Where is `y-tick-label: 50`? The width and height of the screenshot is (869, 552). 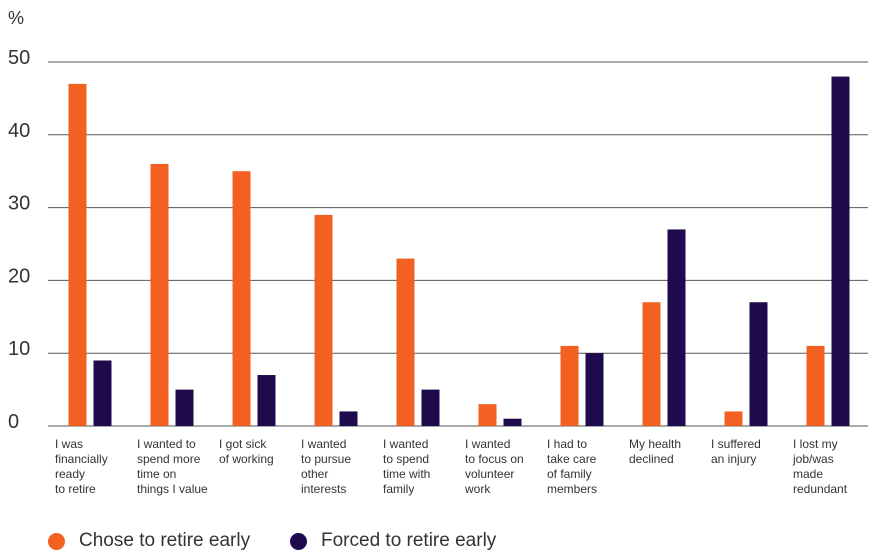
y-tick-label: 50 is located at coordinates (19, 58).